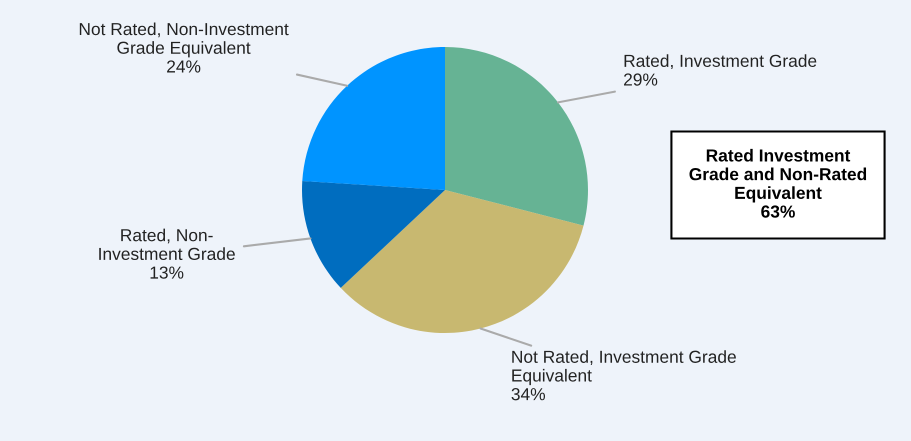 The image size is (911, 441). I want to click on slice-label: Not Rated, Non-Investment Grade Equivalent, so click(184, 40).